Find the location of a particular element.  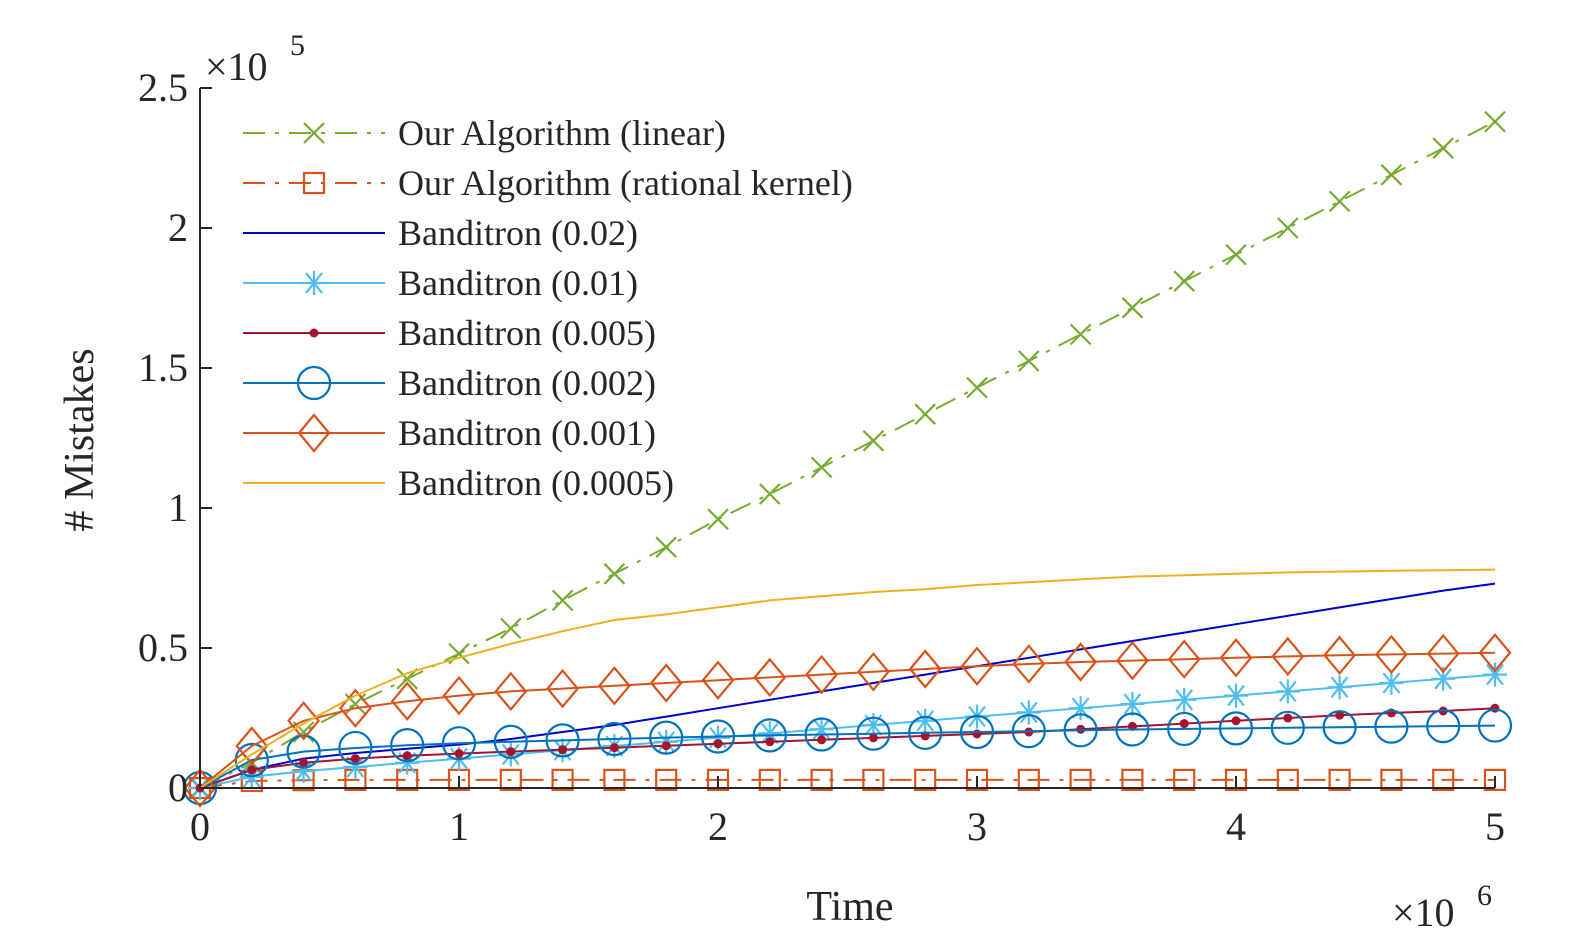

x-axis-multiplier-exponent: 6 is located at coordinates (1484, 895).